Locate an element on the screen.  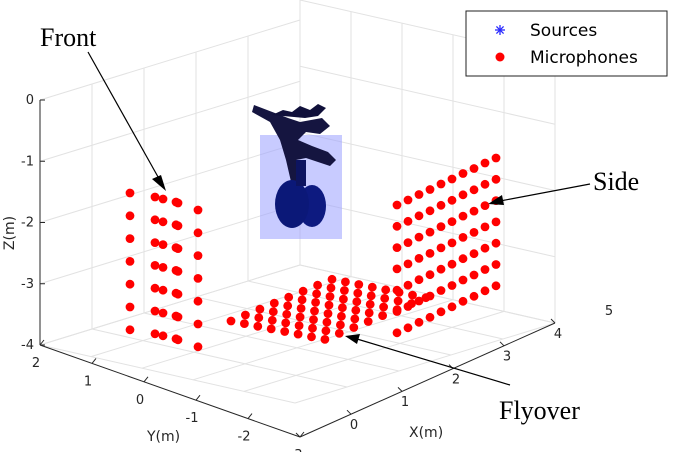
legend-sources-marker is located at coordinates (500, 30).